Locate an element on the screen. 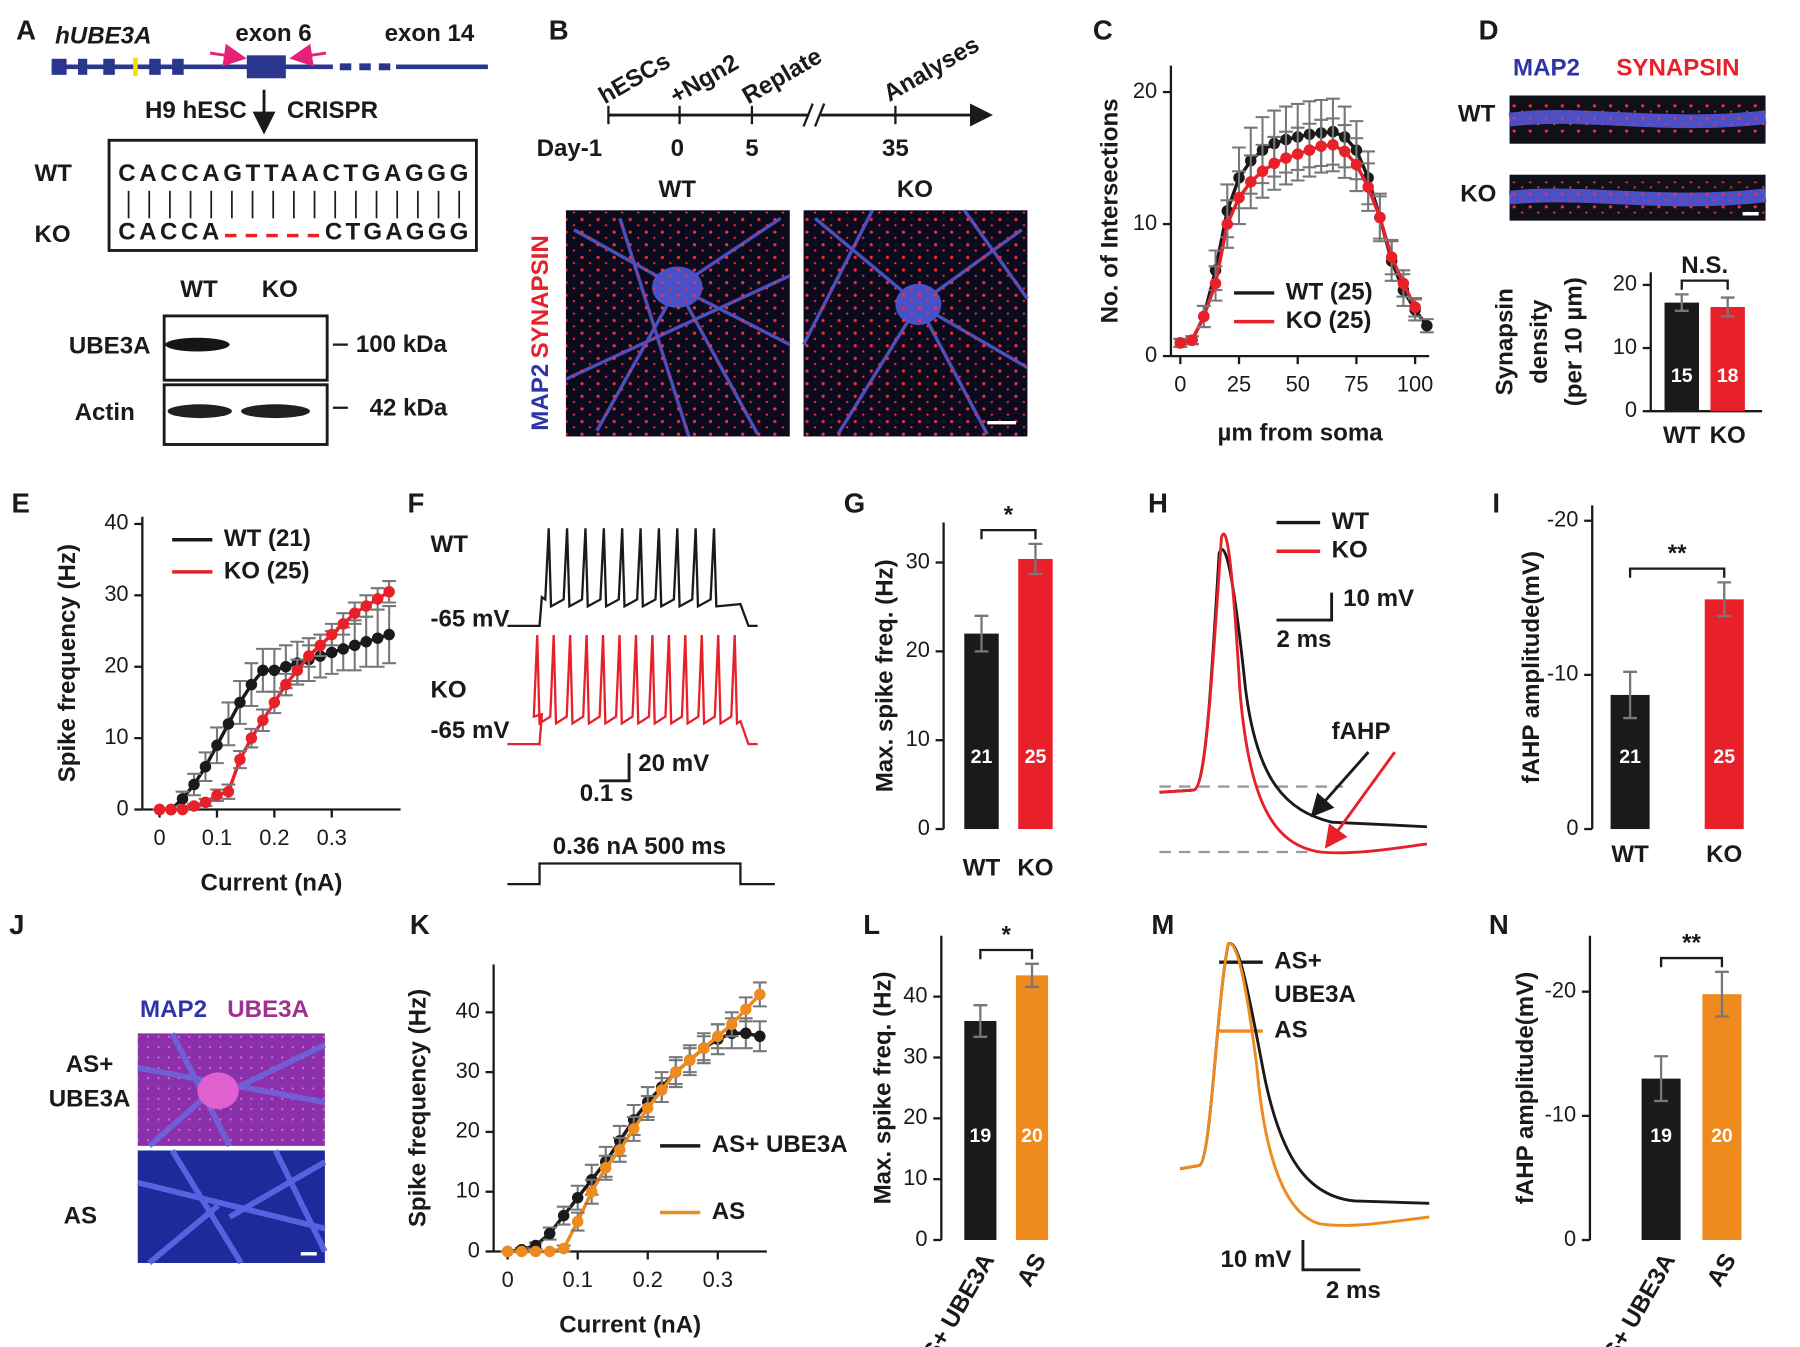  x-tick-label: 0.2 is located at coordinates (648, 1279).